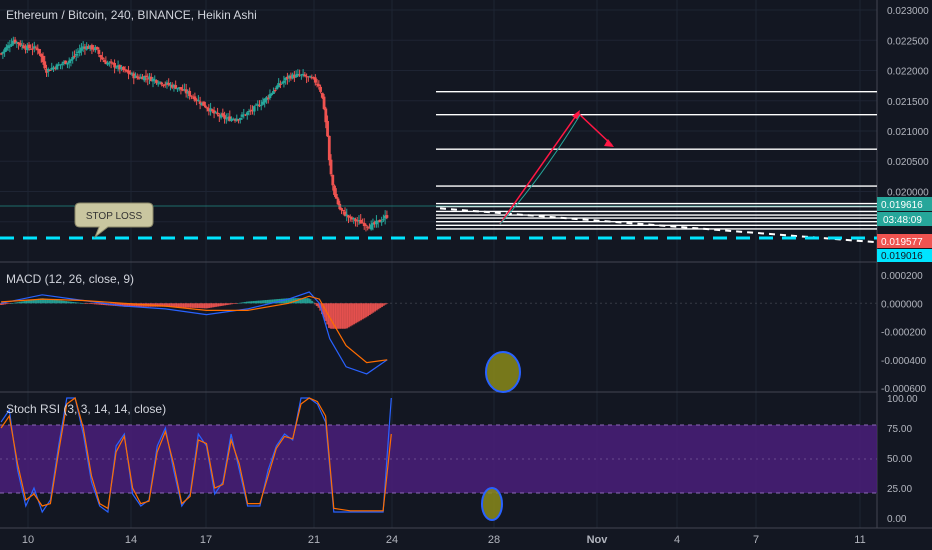 The width and height of the screenshot is (932, 550). I want to click on macd-panel, so click(438, 333).